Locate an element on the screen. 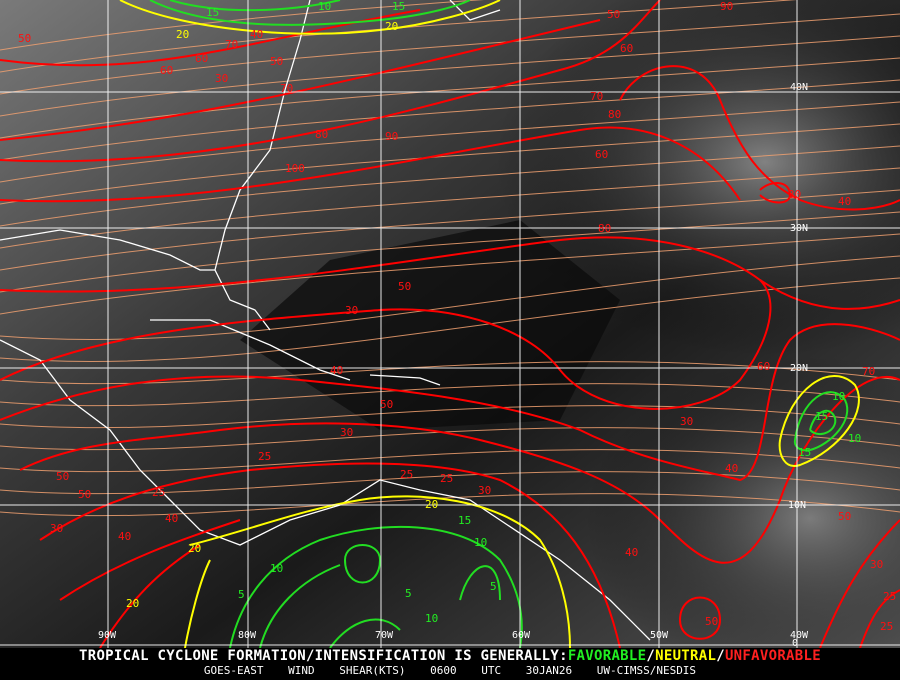 The height and width of the screenshot is (680, 900). lon-label: 90W is located at coordinates (107, 635).